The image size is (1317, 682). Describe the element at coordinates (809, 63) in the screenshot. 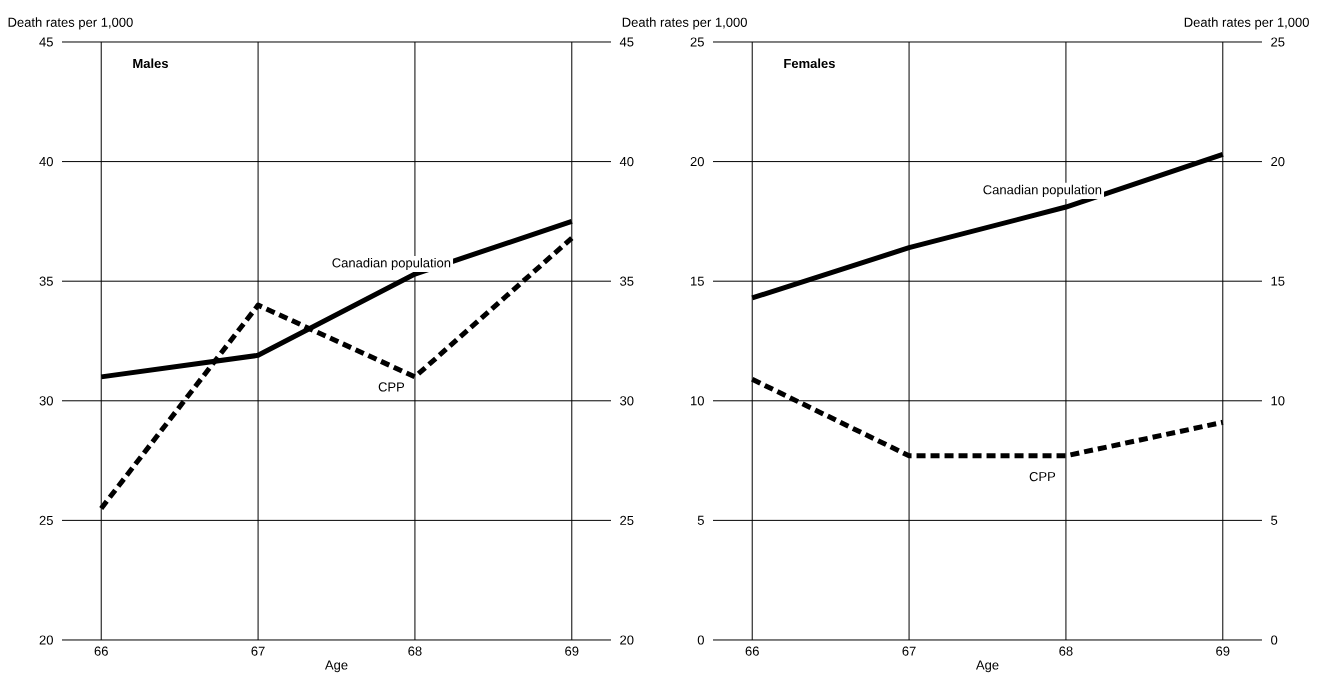

I see `text: Females` at that location.